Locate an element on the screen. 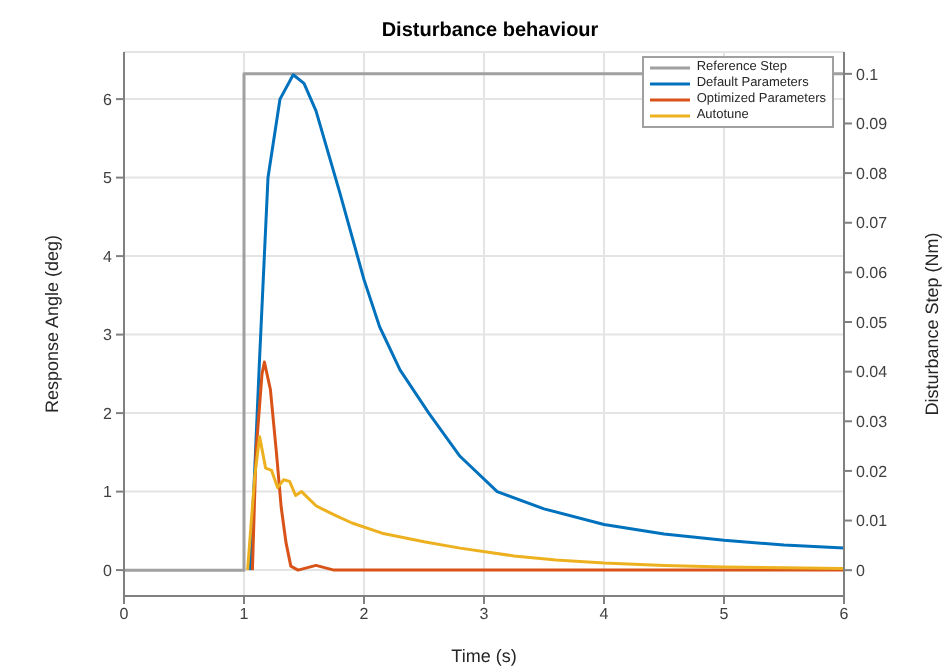  y-tick-label: 3 is located at coordinates (108, 335).